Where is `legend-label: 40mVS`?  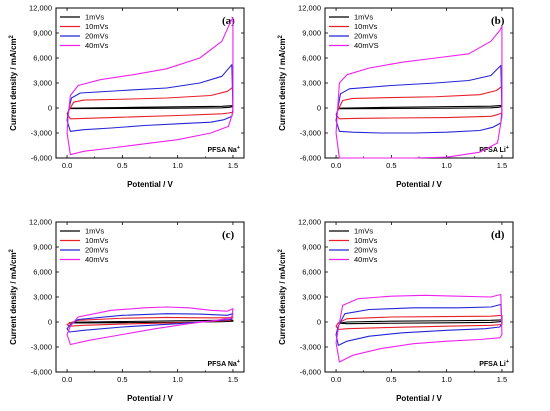
legend-label: 40mVS is located at coordinates (366, 45).